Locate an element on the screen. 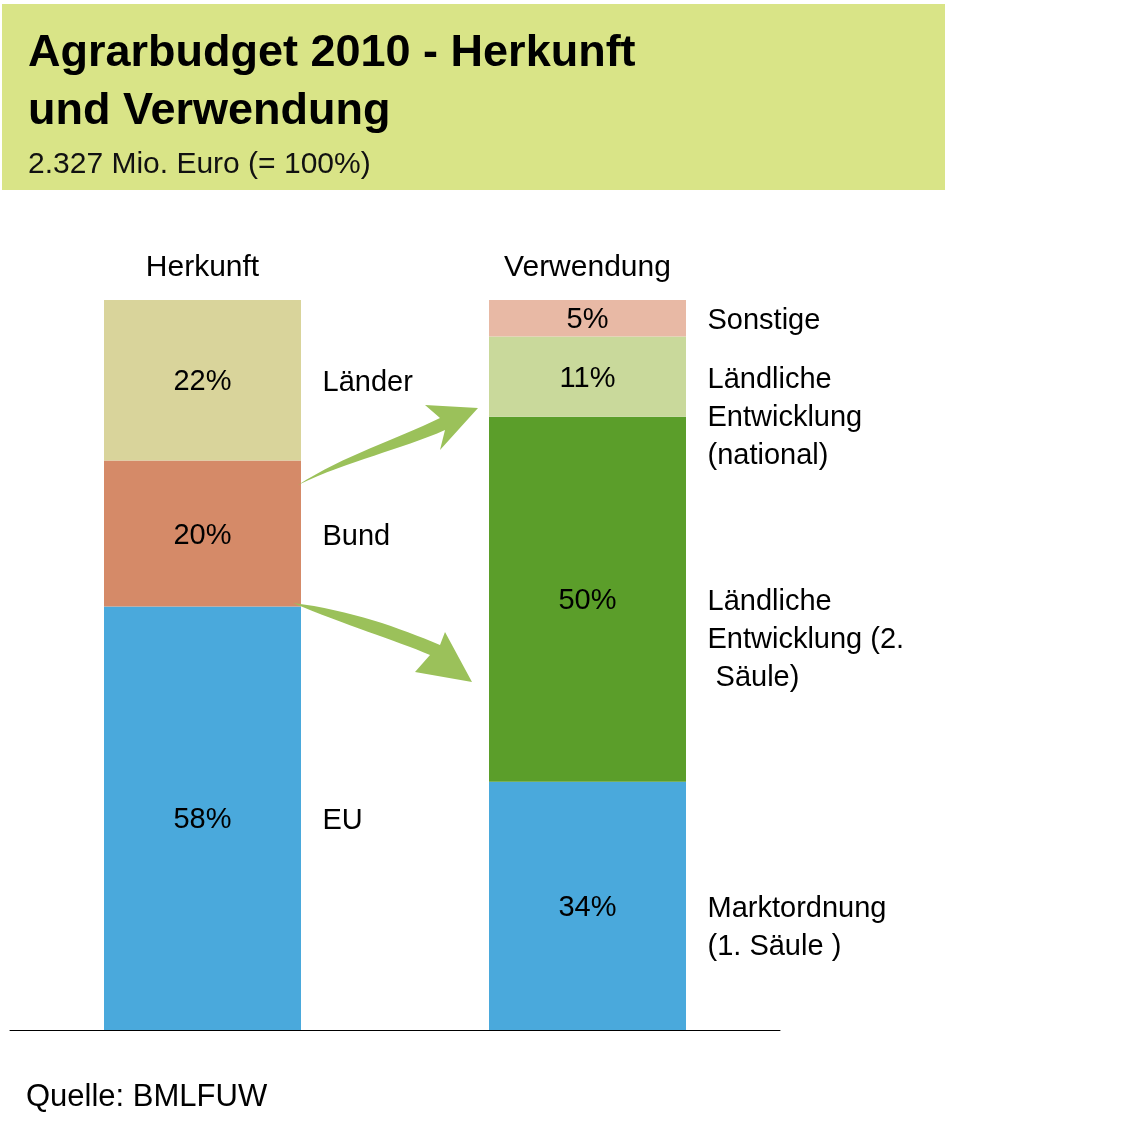 This screenshot has height=1121, width=1138. data-label: 5% is located at coordinates (587, 318).